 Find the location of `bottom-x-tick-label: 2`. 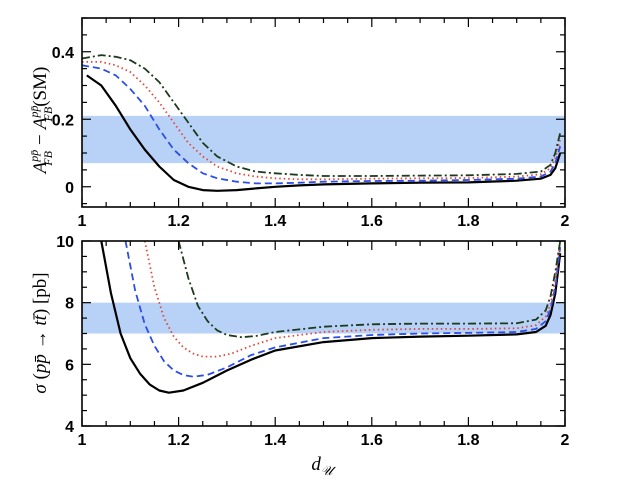

bottom-x-tick-label: 2 is located at coordinates (565, 440).